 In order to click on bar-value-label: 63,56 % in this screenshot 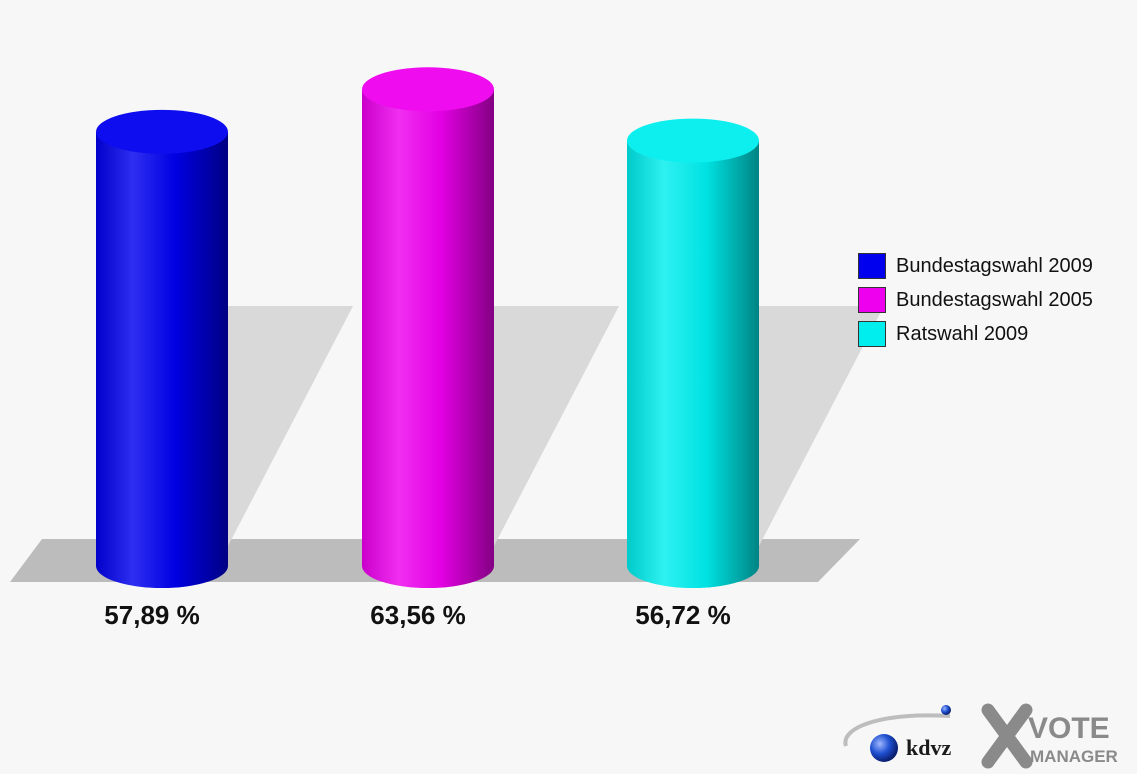, I will do `click(417, 615)`.